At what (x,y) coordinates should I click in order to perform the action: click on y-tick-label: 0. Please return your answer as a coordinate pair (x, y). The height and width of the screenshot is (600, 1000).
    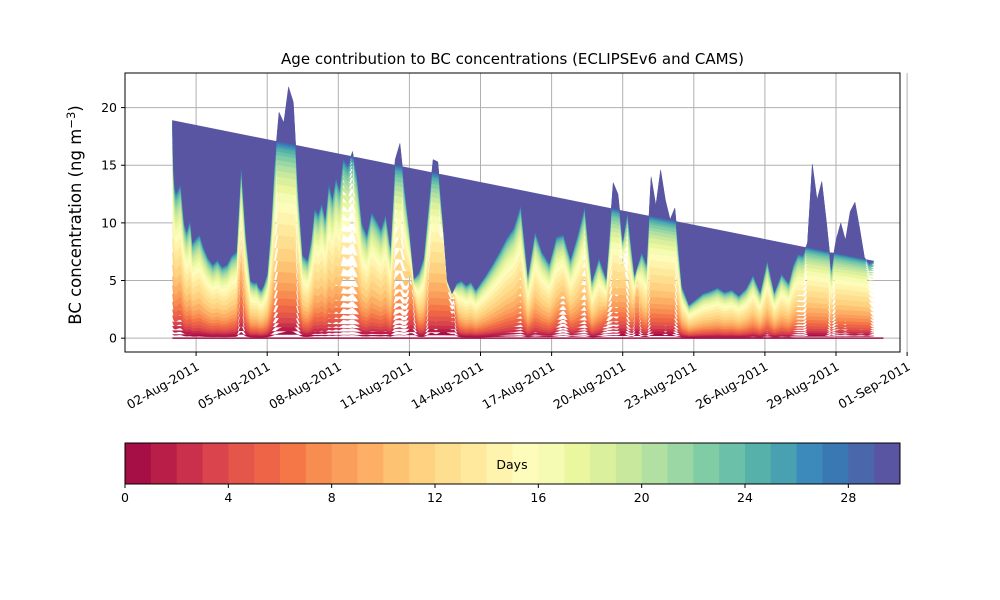
    Looking at the image, I should click on (113, 338).